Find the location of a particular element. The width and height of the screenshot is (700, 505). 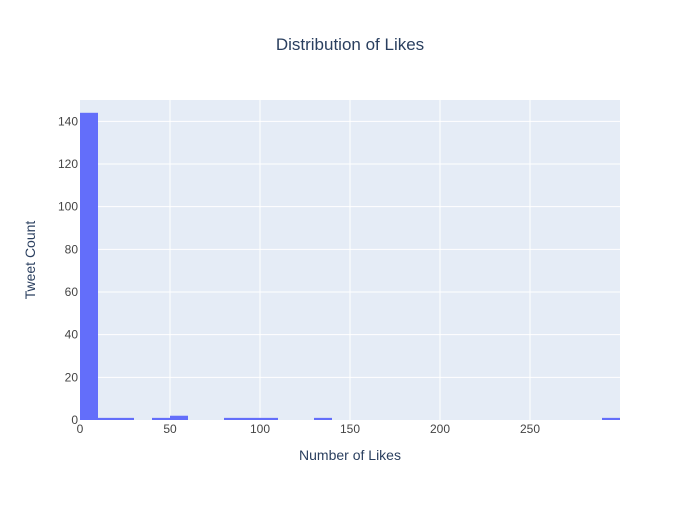

y-tick-label: 0 is located at coordinates (74, 420).